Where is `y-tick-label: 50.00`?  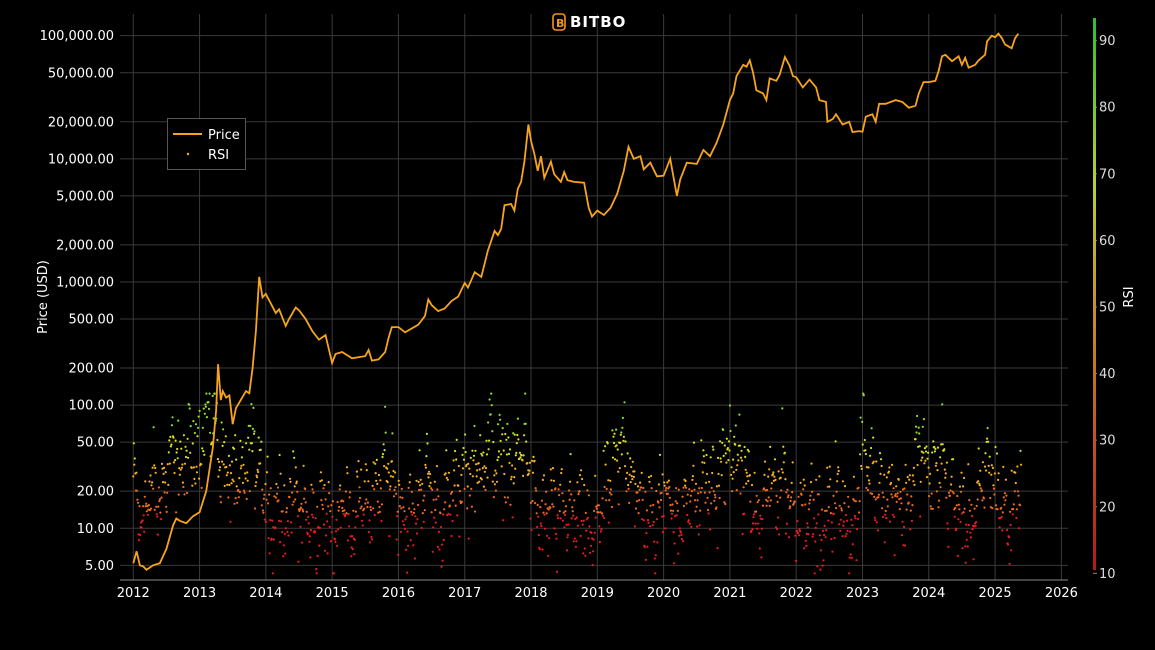
y-tick-label: 50.00 is located at coordinates (95, 443).